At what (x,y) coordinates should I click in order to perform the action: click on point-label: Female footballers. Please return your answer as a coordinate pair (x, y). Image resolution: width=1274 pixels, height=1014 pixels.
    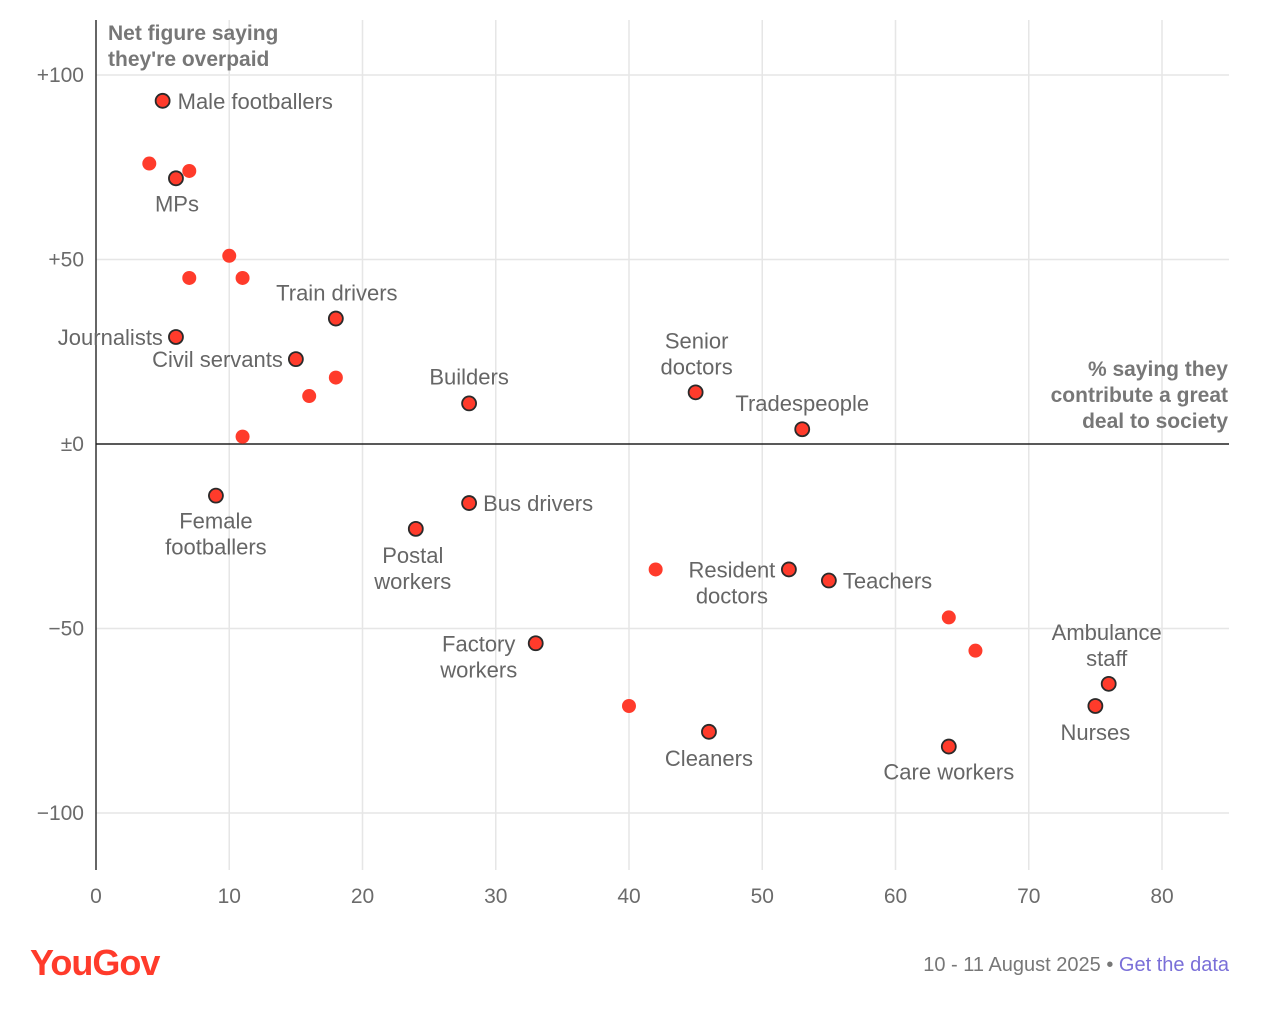
    Looking at the image, I should click on (216, 534).